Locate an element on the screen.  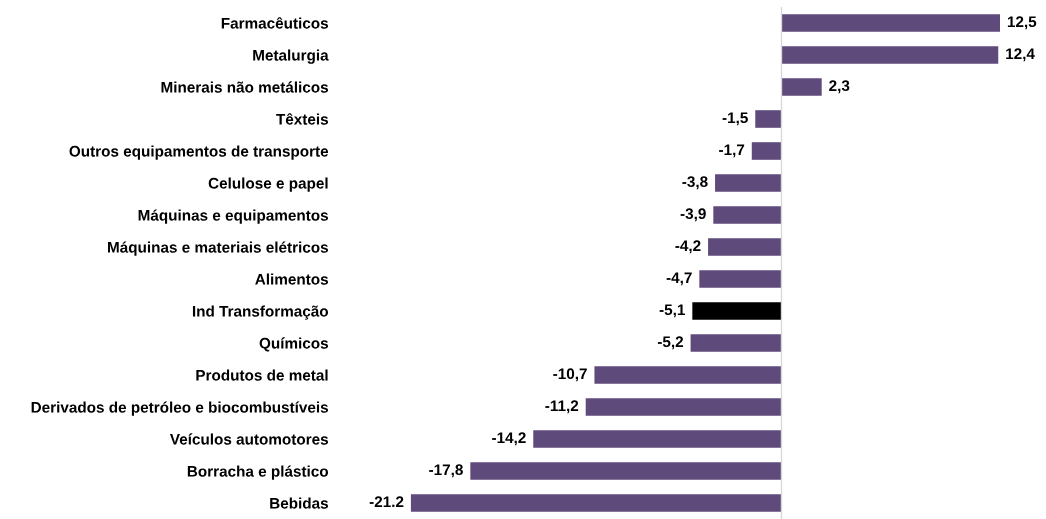
y-tick-label: Celulose e papel is located at coordinates (268, 184).